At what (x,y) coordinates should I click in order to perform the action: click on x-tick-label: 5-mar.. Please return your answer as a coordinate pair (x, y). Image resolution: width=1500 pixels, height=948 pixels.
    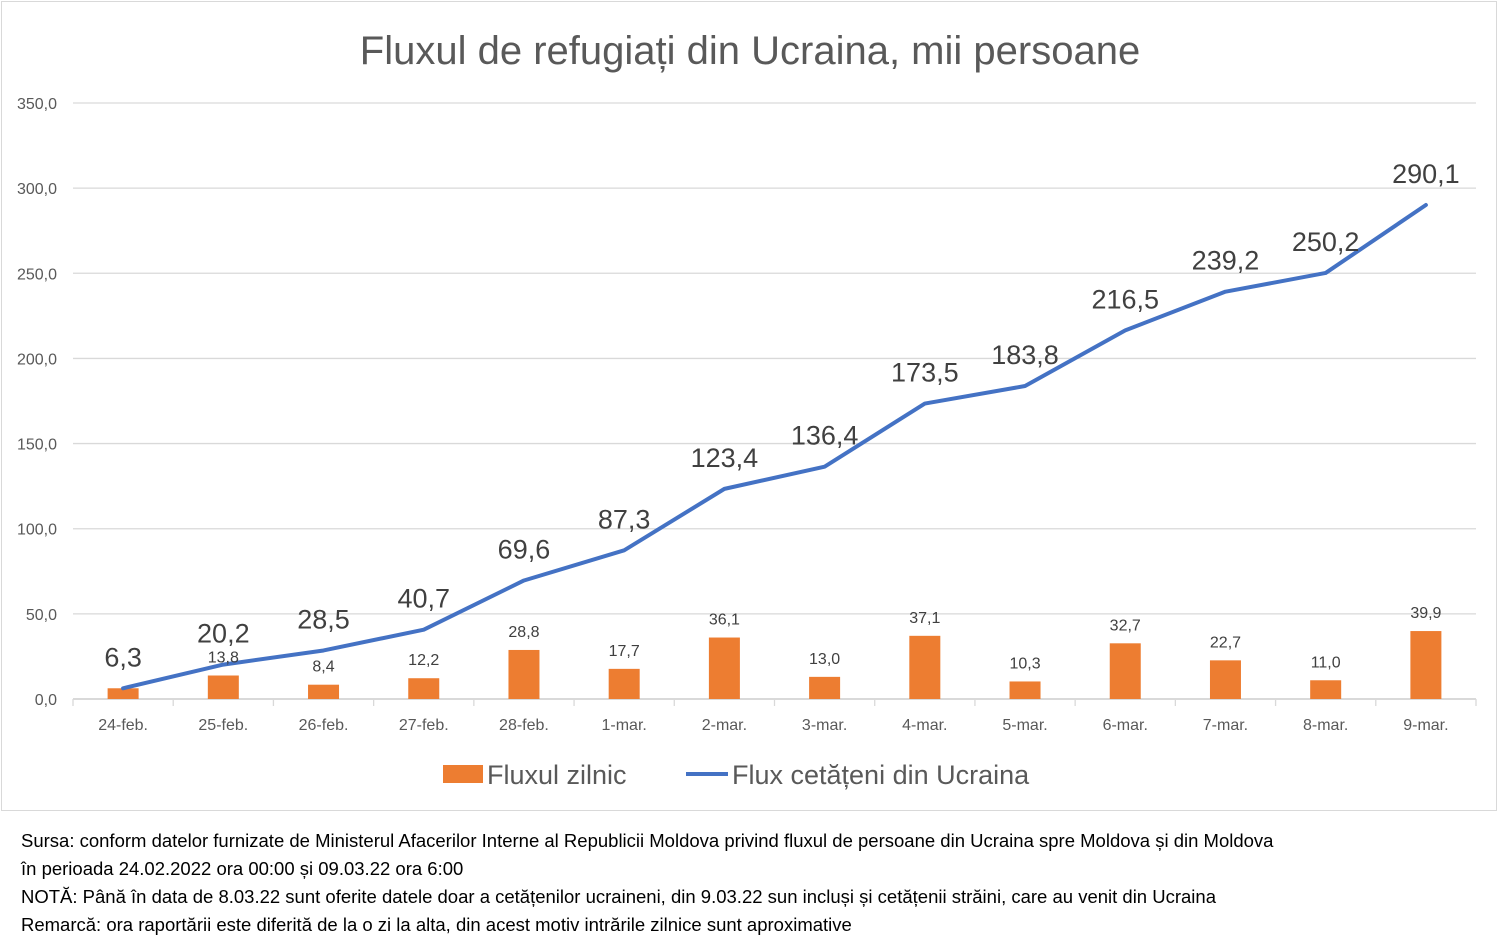
    Looking at the image, I should click on (1024, 725).